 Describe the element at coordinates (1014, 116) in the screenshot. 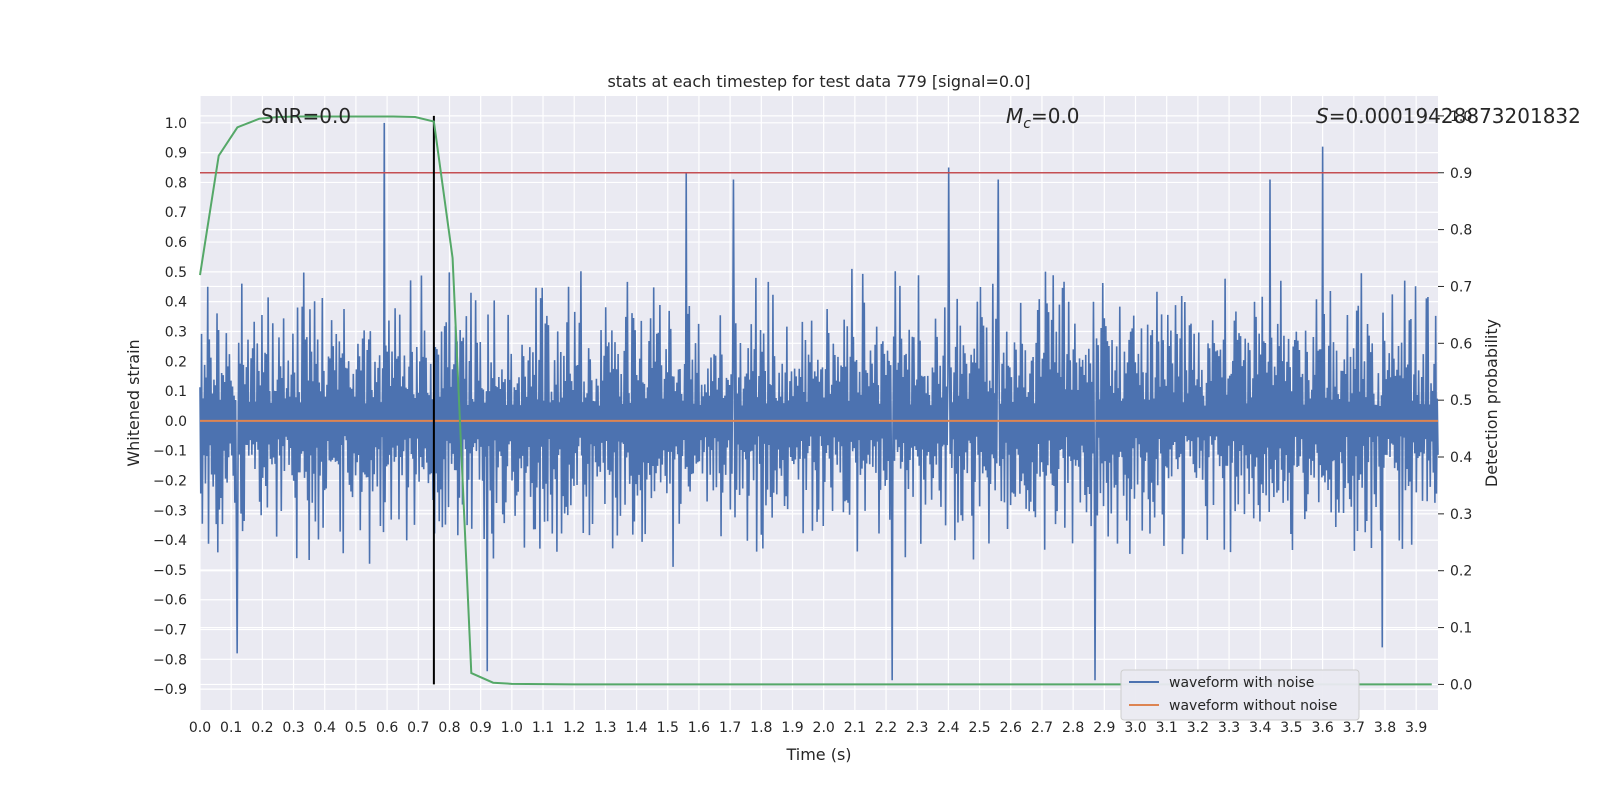

I see `mc-symbol: M` at that location.